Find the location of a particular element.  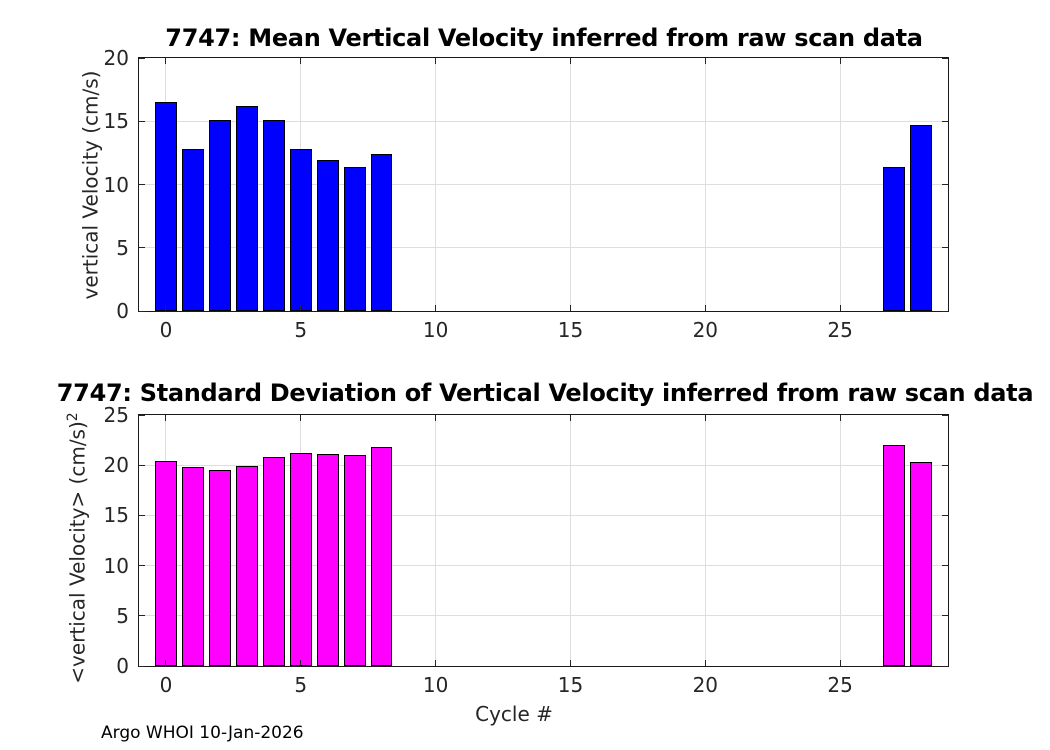

y-tick-label: 25 is located at coordinates (116, 415).